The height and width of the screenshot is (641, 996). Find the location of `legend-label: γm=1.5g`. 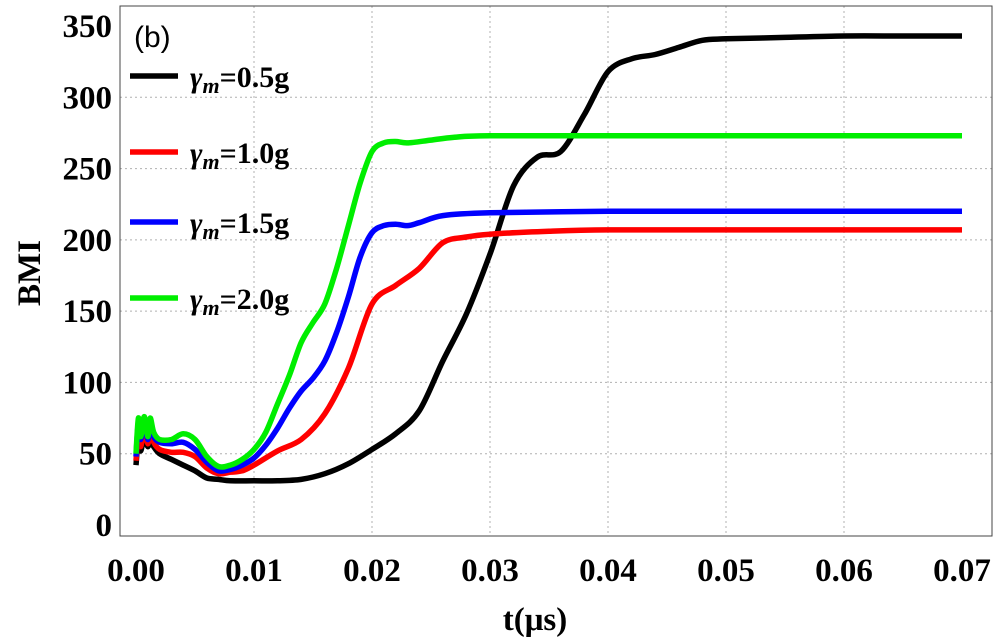

legend-label: γm=1.5g is located at coordinates (239, 225).